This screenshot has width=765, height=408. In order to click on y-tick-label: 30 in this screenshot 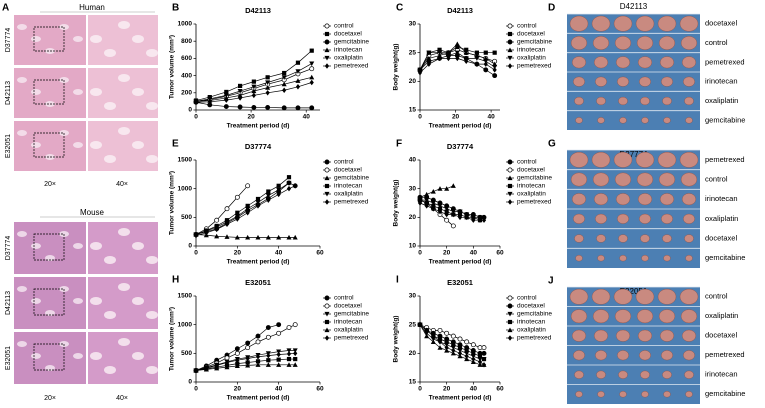, I will do `click(413, 188)`.